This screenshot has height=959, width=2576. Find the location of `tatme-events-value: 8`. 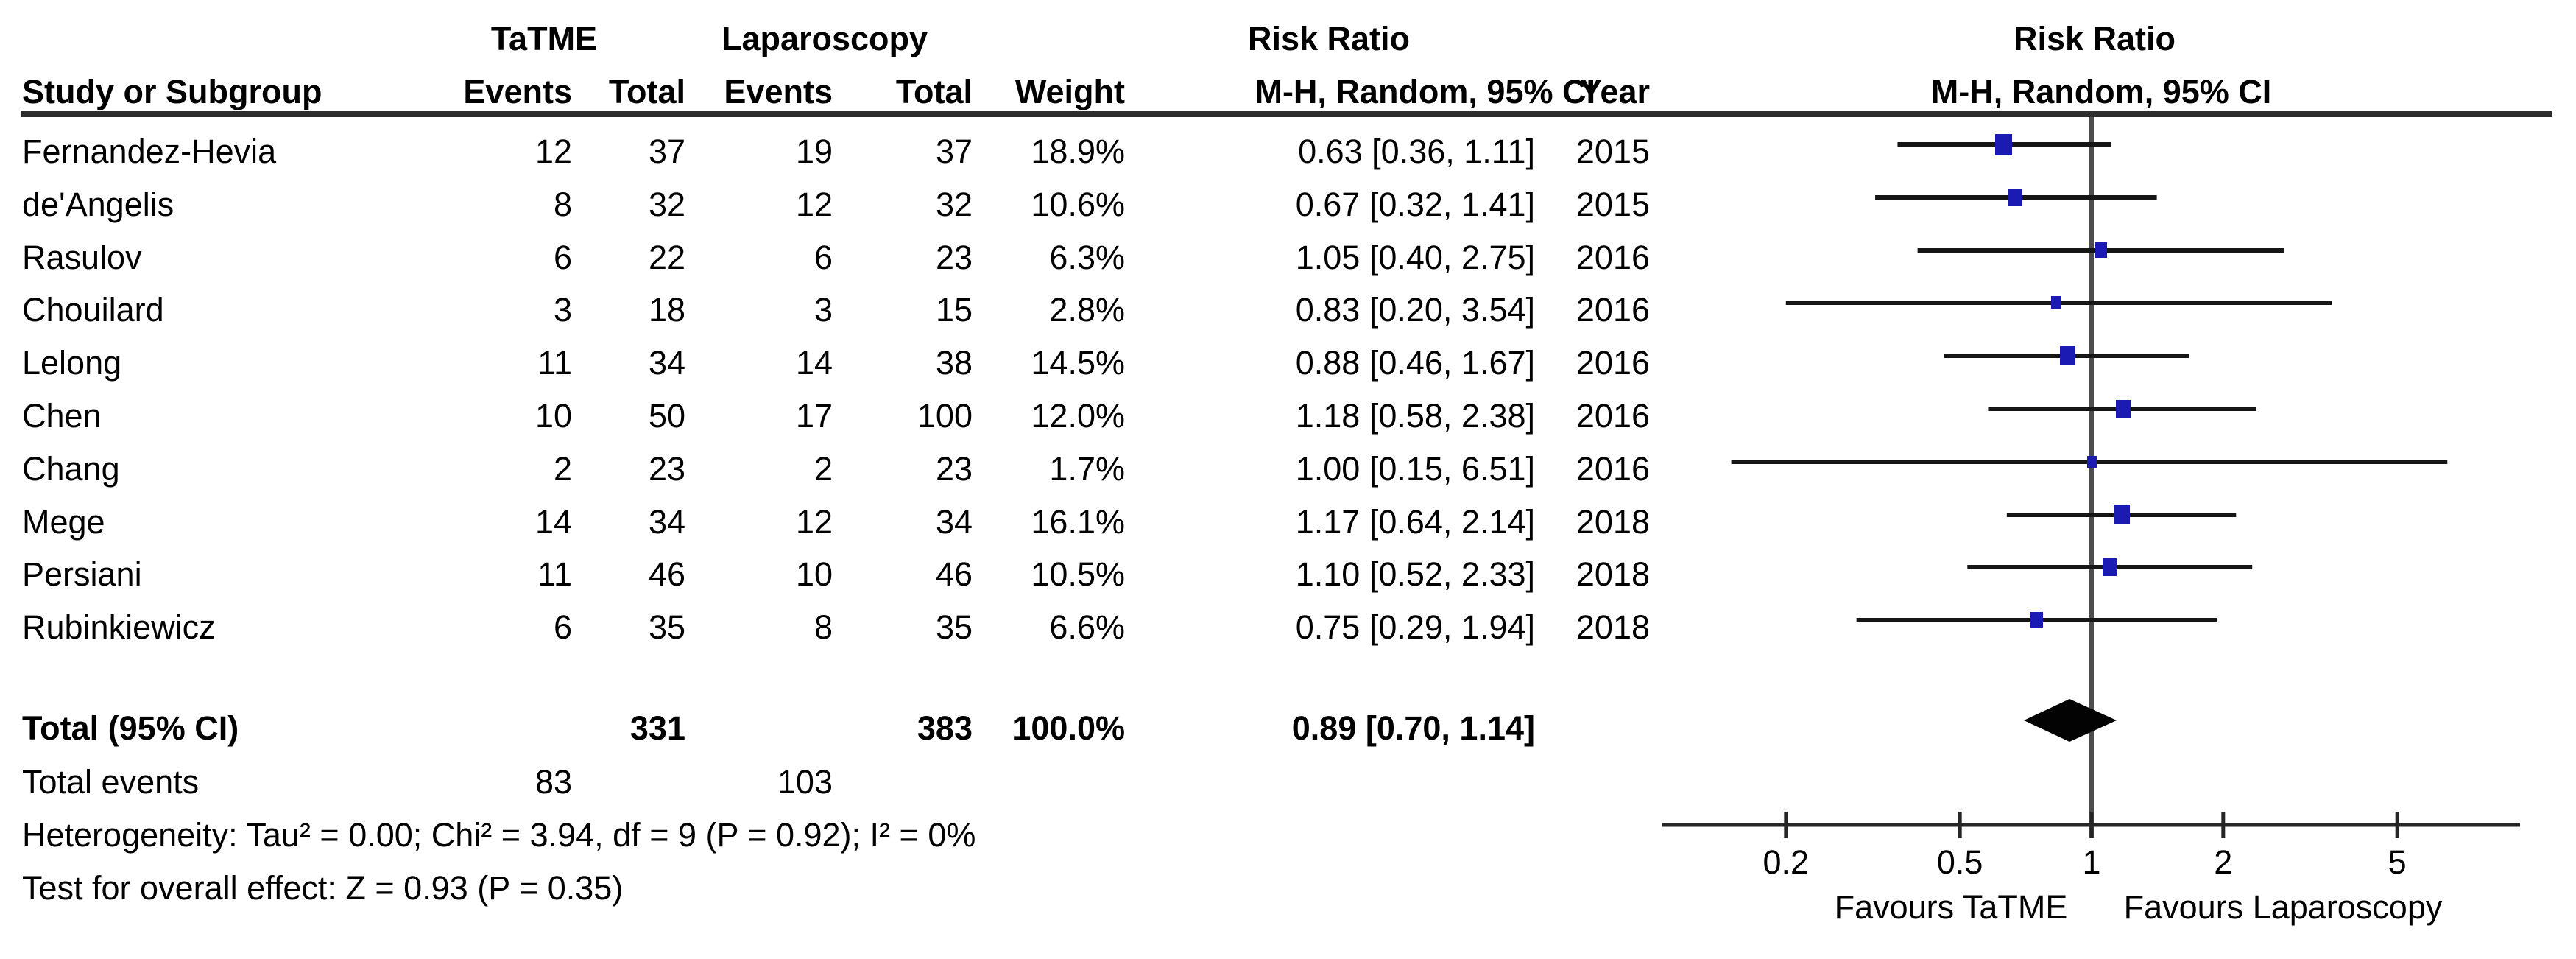

tatme-events-value: 8 is located at coordinates (562, 204).